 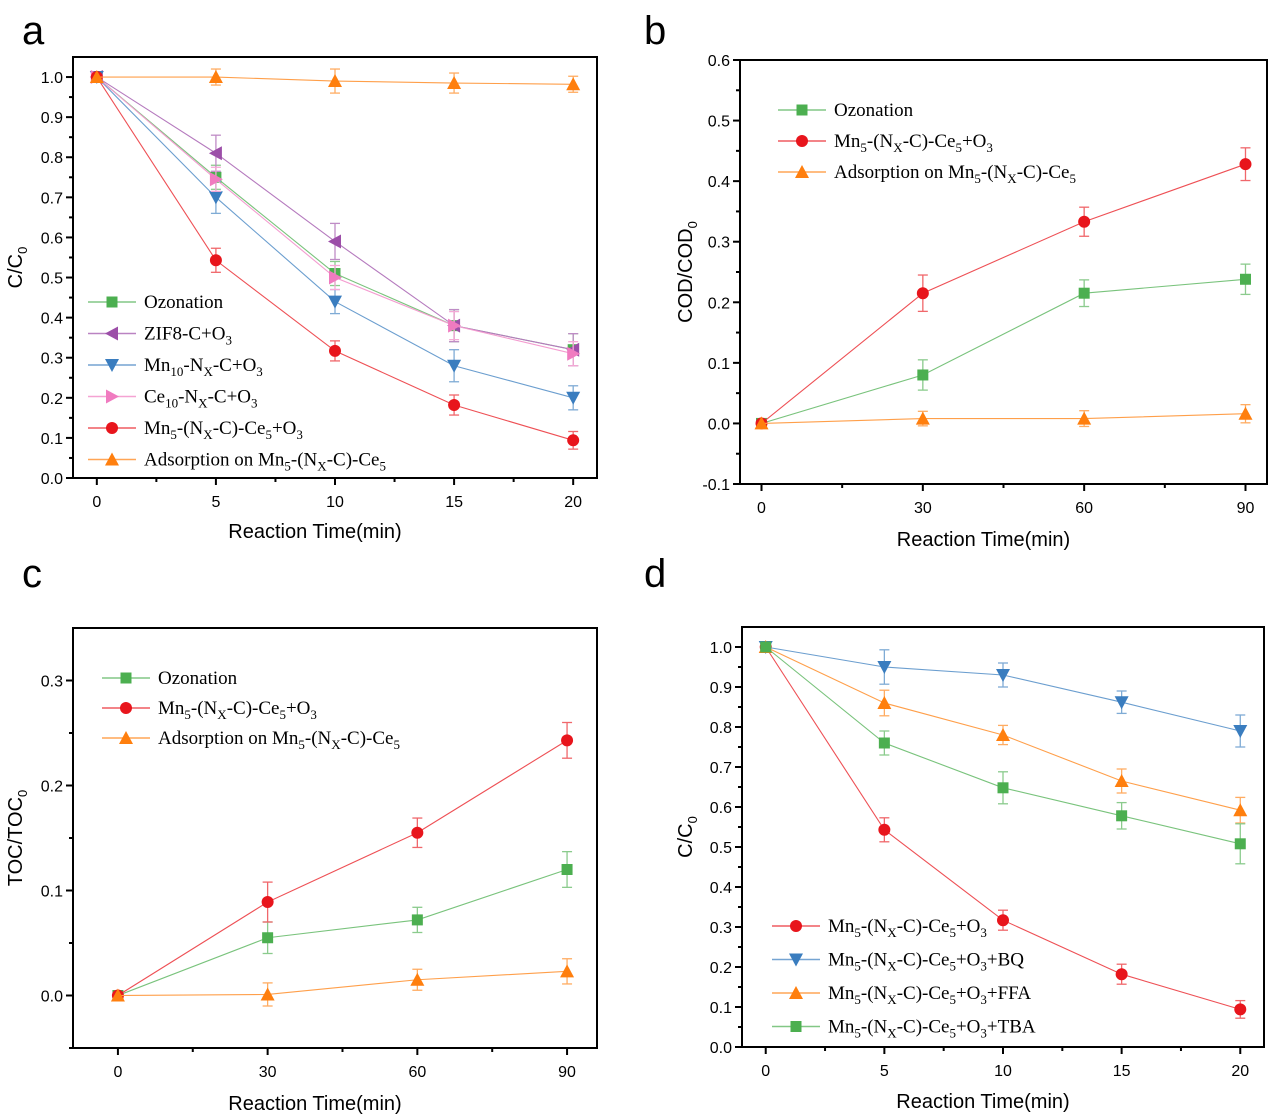 I want to click on legend-label: Mn5-(NX-C)-Ce5+O3, so click(x=223, y=430).